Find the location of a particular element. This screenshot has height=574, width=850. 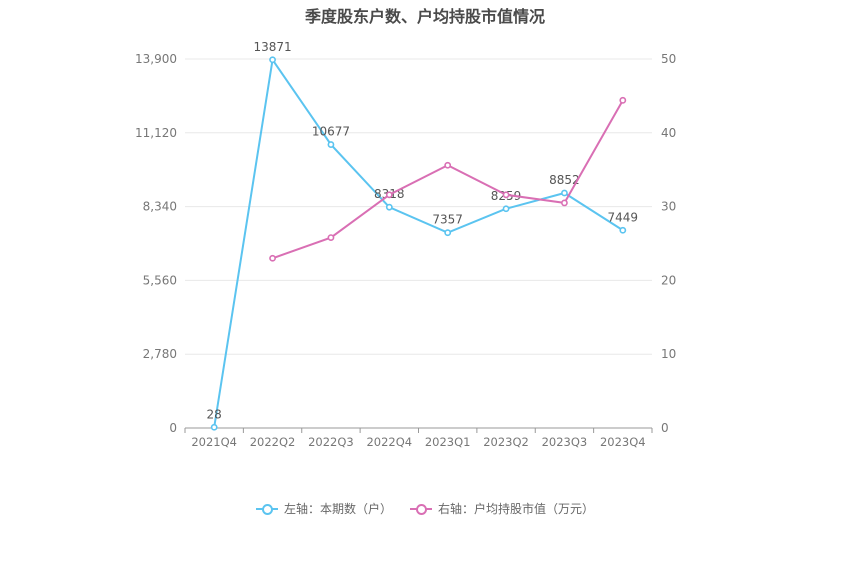

data-label: 8852 is located at coordinates (564, 180).